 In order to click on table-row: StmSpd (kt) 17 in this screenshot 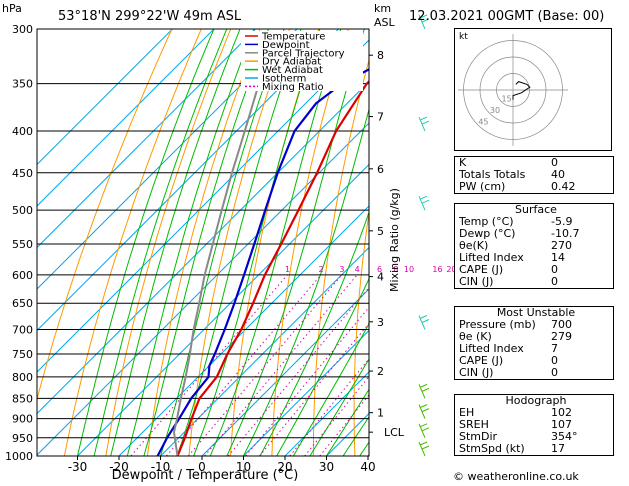, I will do `click(534, 449)`.